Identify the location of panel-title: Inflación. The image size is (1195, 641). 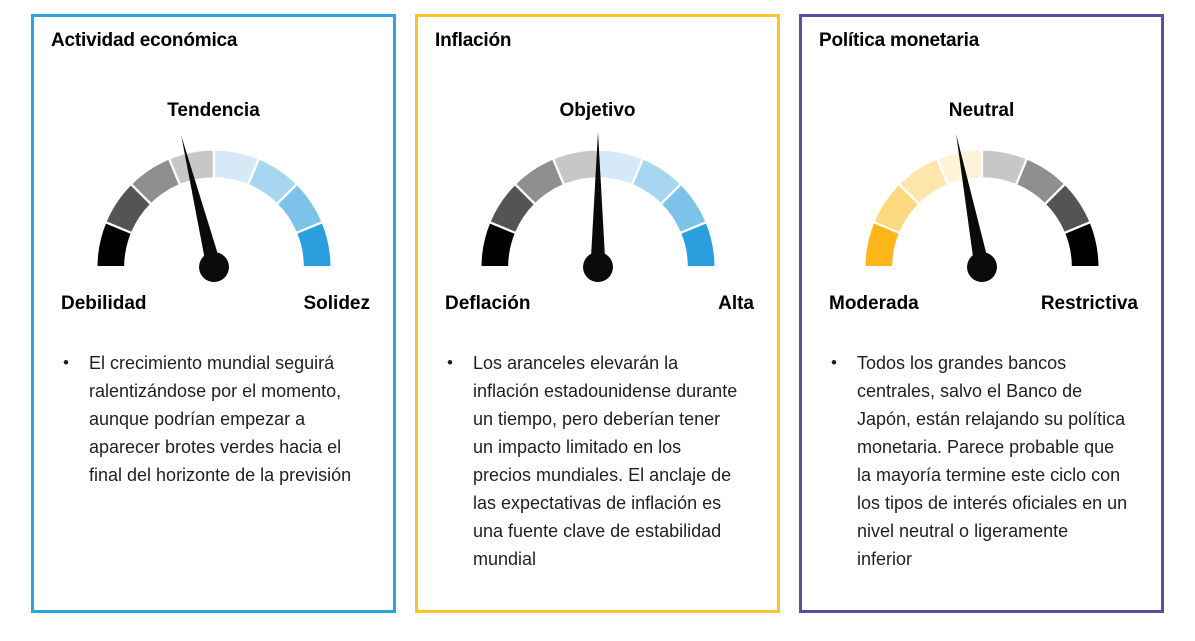
(473, 40).